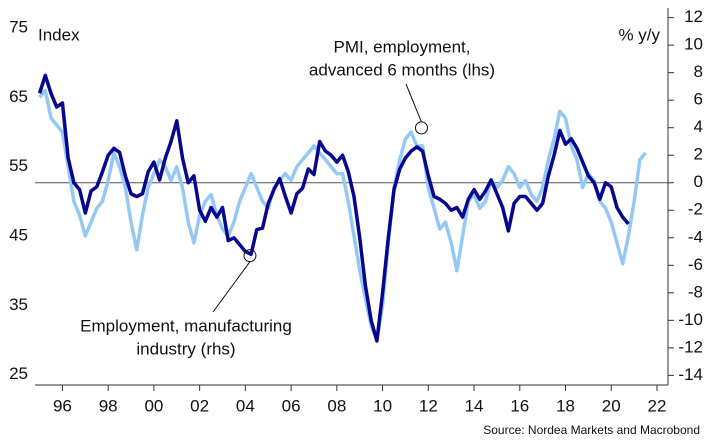 The image size is (710, 448). Describe the element at coordinates (519, 405) in the screenshot. I see `x-tick-label: 16` at that location.